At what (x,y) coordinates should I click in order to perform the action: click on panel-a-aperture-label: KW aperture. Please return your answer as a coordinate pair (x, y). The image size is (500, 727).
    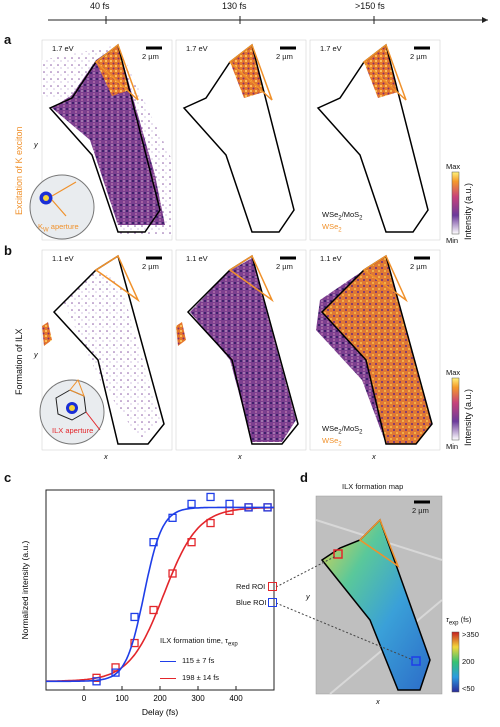
    Looking at the image, I should click on (58, 228).